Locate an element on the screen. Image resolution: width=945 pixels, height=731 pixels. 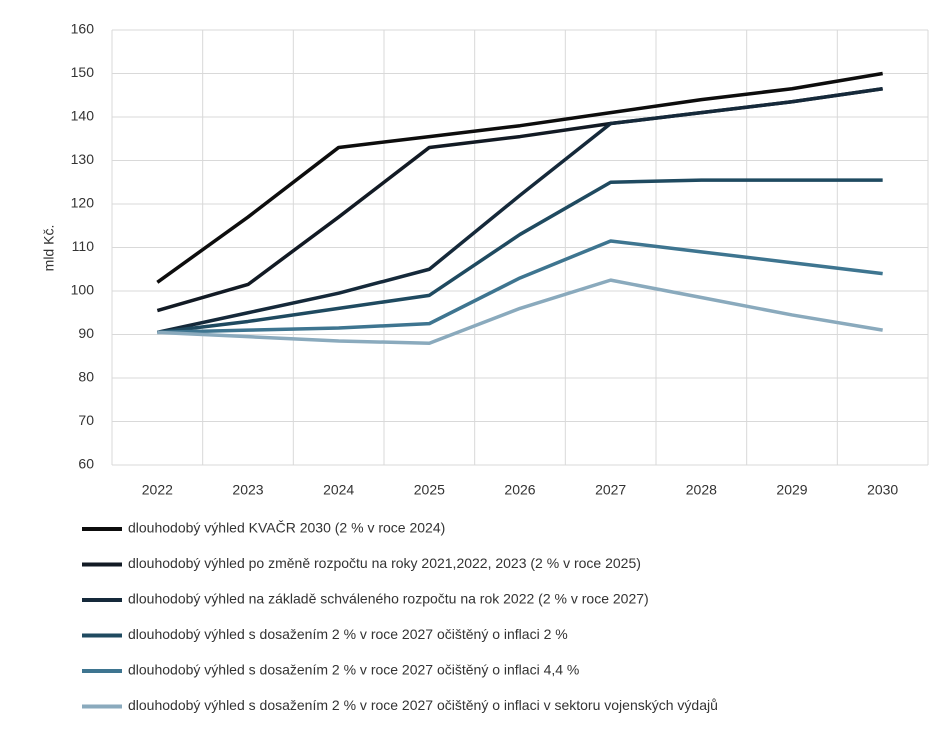
x-tick-label: 2030 is located at coordinates (882, 490).